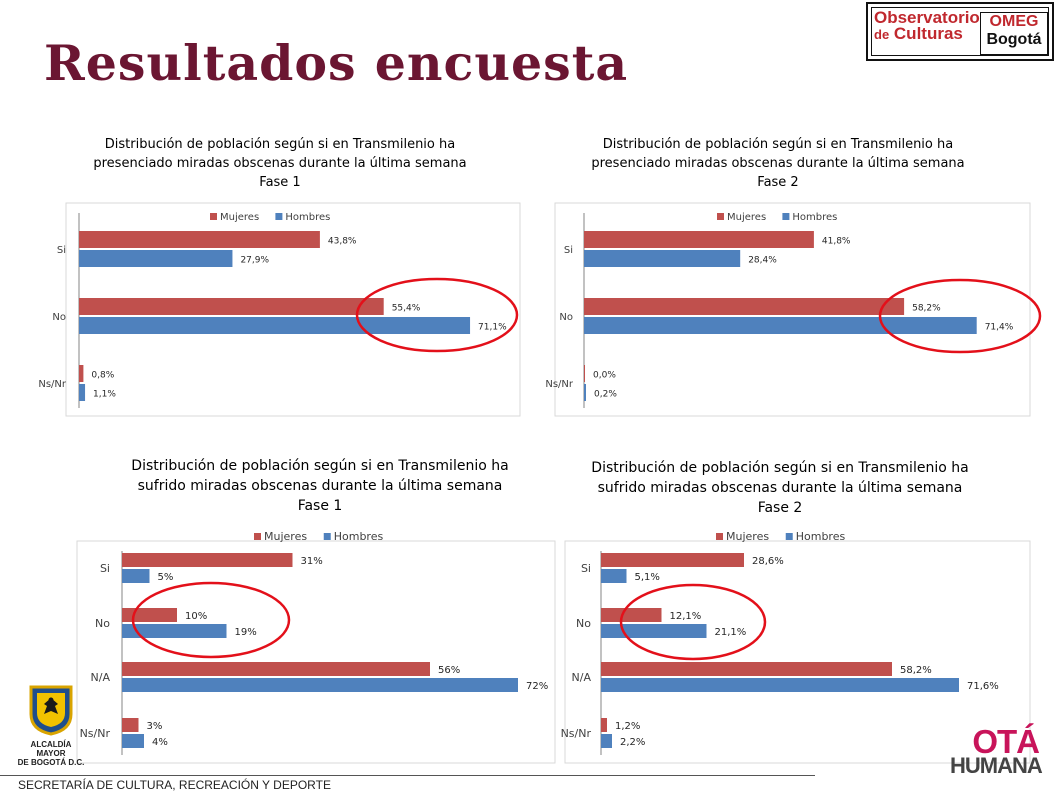  I want to click on observatorio-culturas: Culturas, so click(928, 33).